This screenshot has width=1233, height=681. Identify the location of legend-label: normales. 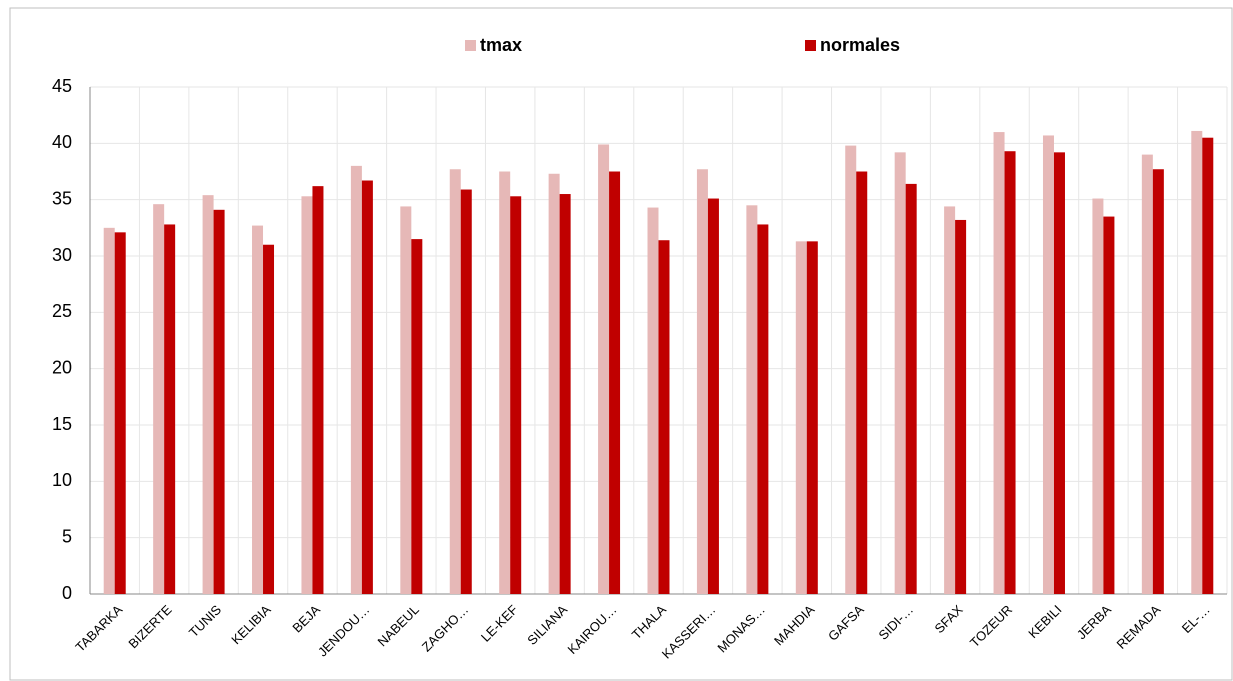
(860, 45).